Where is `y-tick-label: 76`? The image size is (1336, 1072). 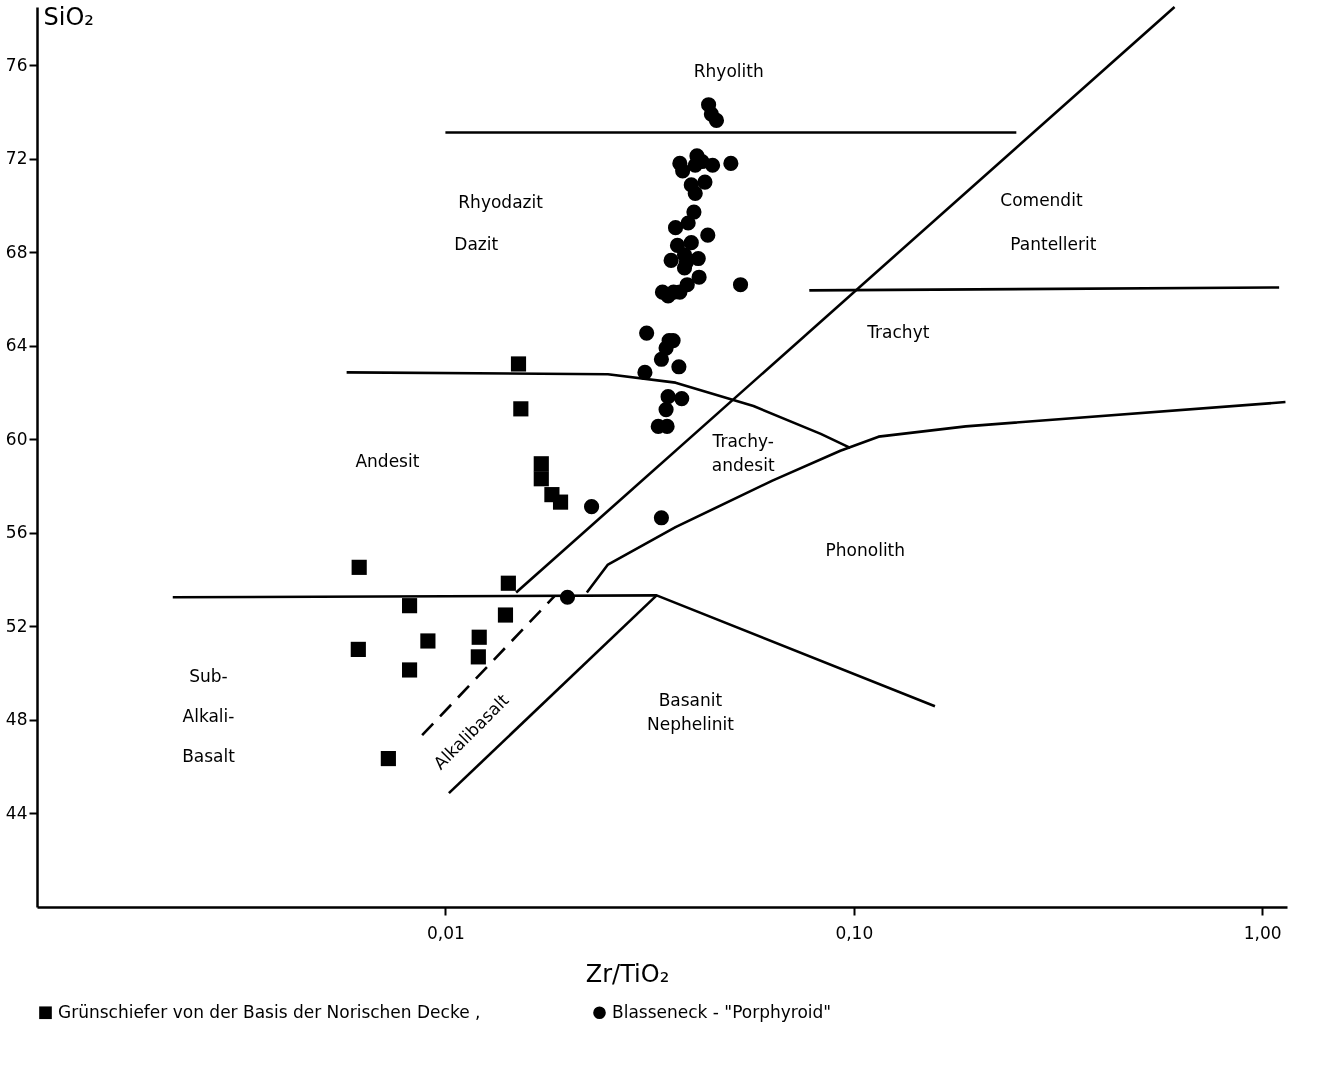
y-tick-label: 76 is located at coordinates (16, 64).